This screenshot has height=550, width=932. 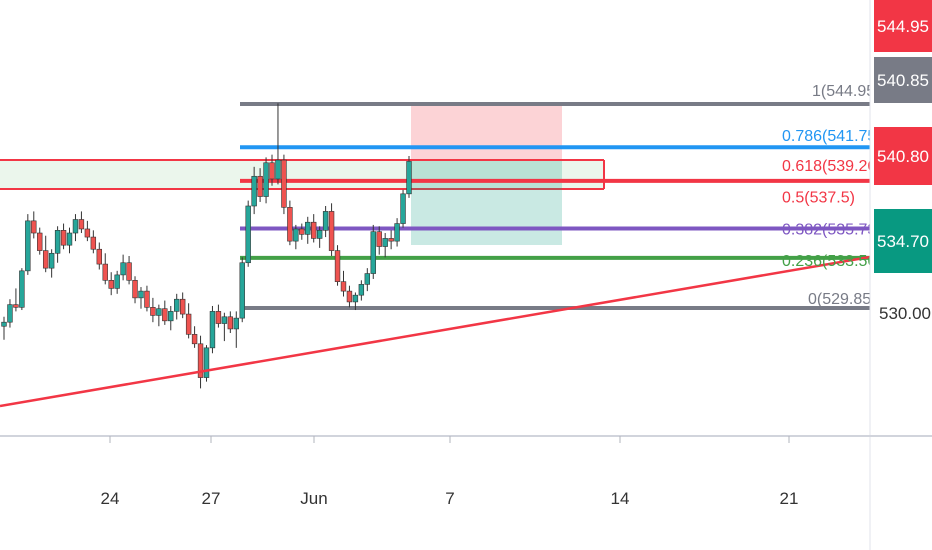 What do you see at coordinates (832, 166) in the screenshot?
I see `fib-level-label: 0.618(539.26)` at bounding box center [832, 166].